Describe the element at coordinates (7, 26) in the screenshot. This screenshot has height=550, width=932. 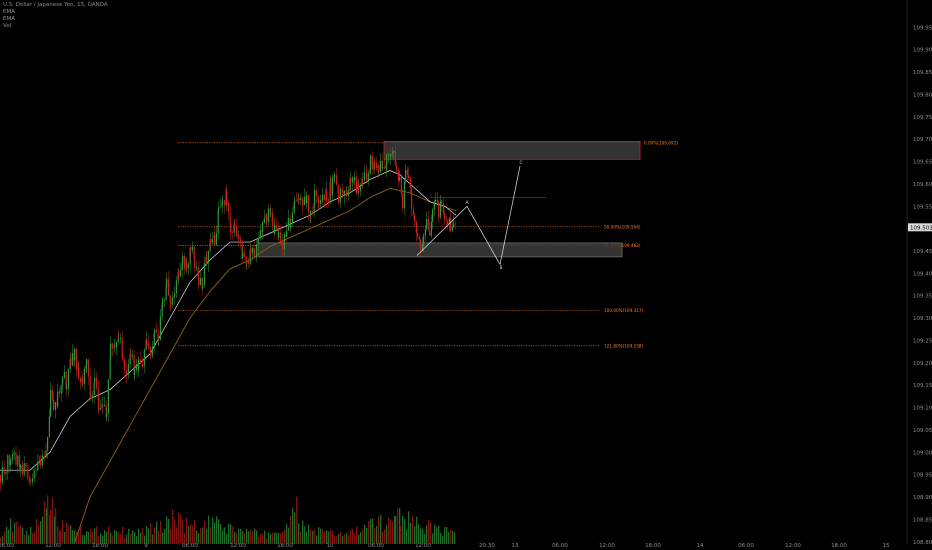
I see `indicator-vol: Vol` at that location.